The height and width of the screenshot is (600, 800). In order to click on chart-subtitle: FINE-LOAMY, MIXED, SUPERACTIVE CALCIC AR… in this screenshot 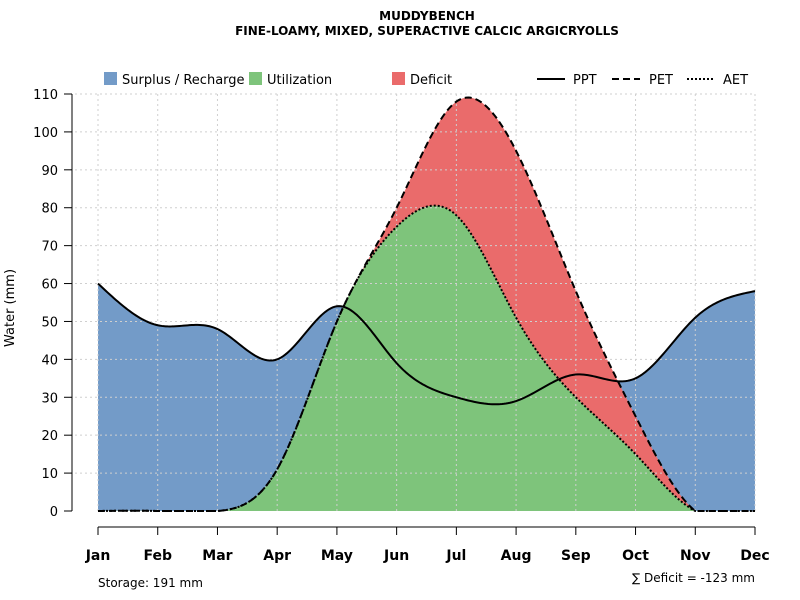, I will do `click(427, 31)`.